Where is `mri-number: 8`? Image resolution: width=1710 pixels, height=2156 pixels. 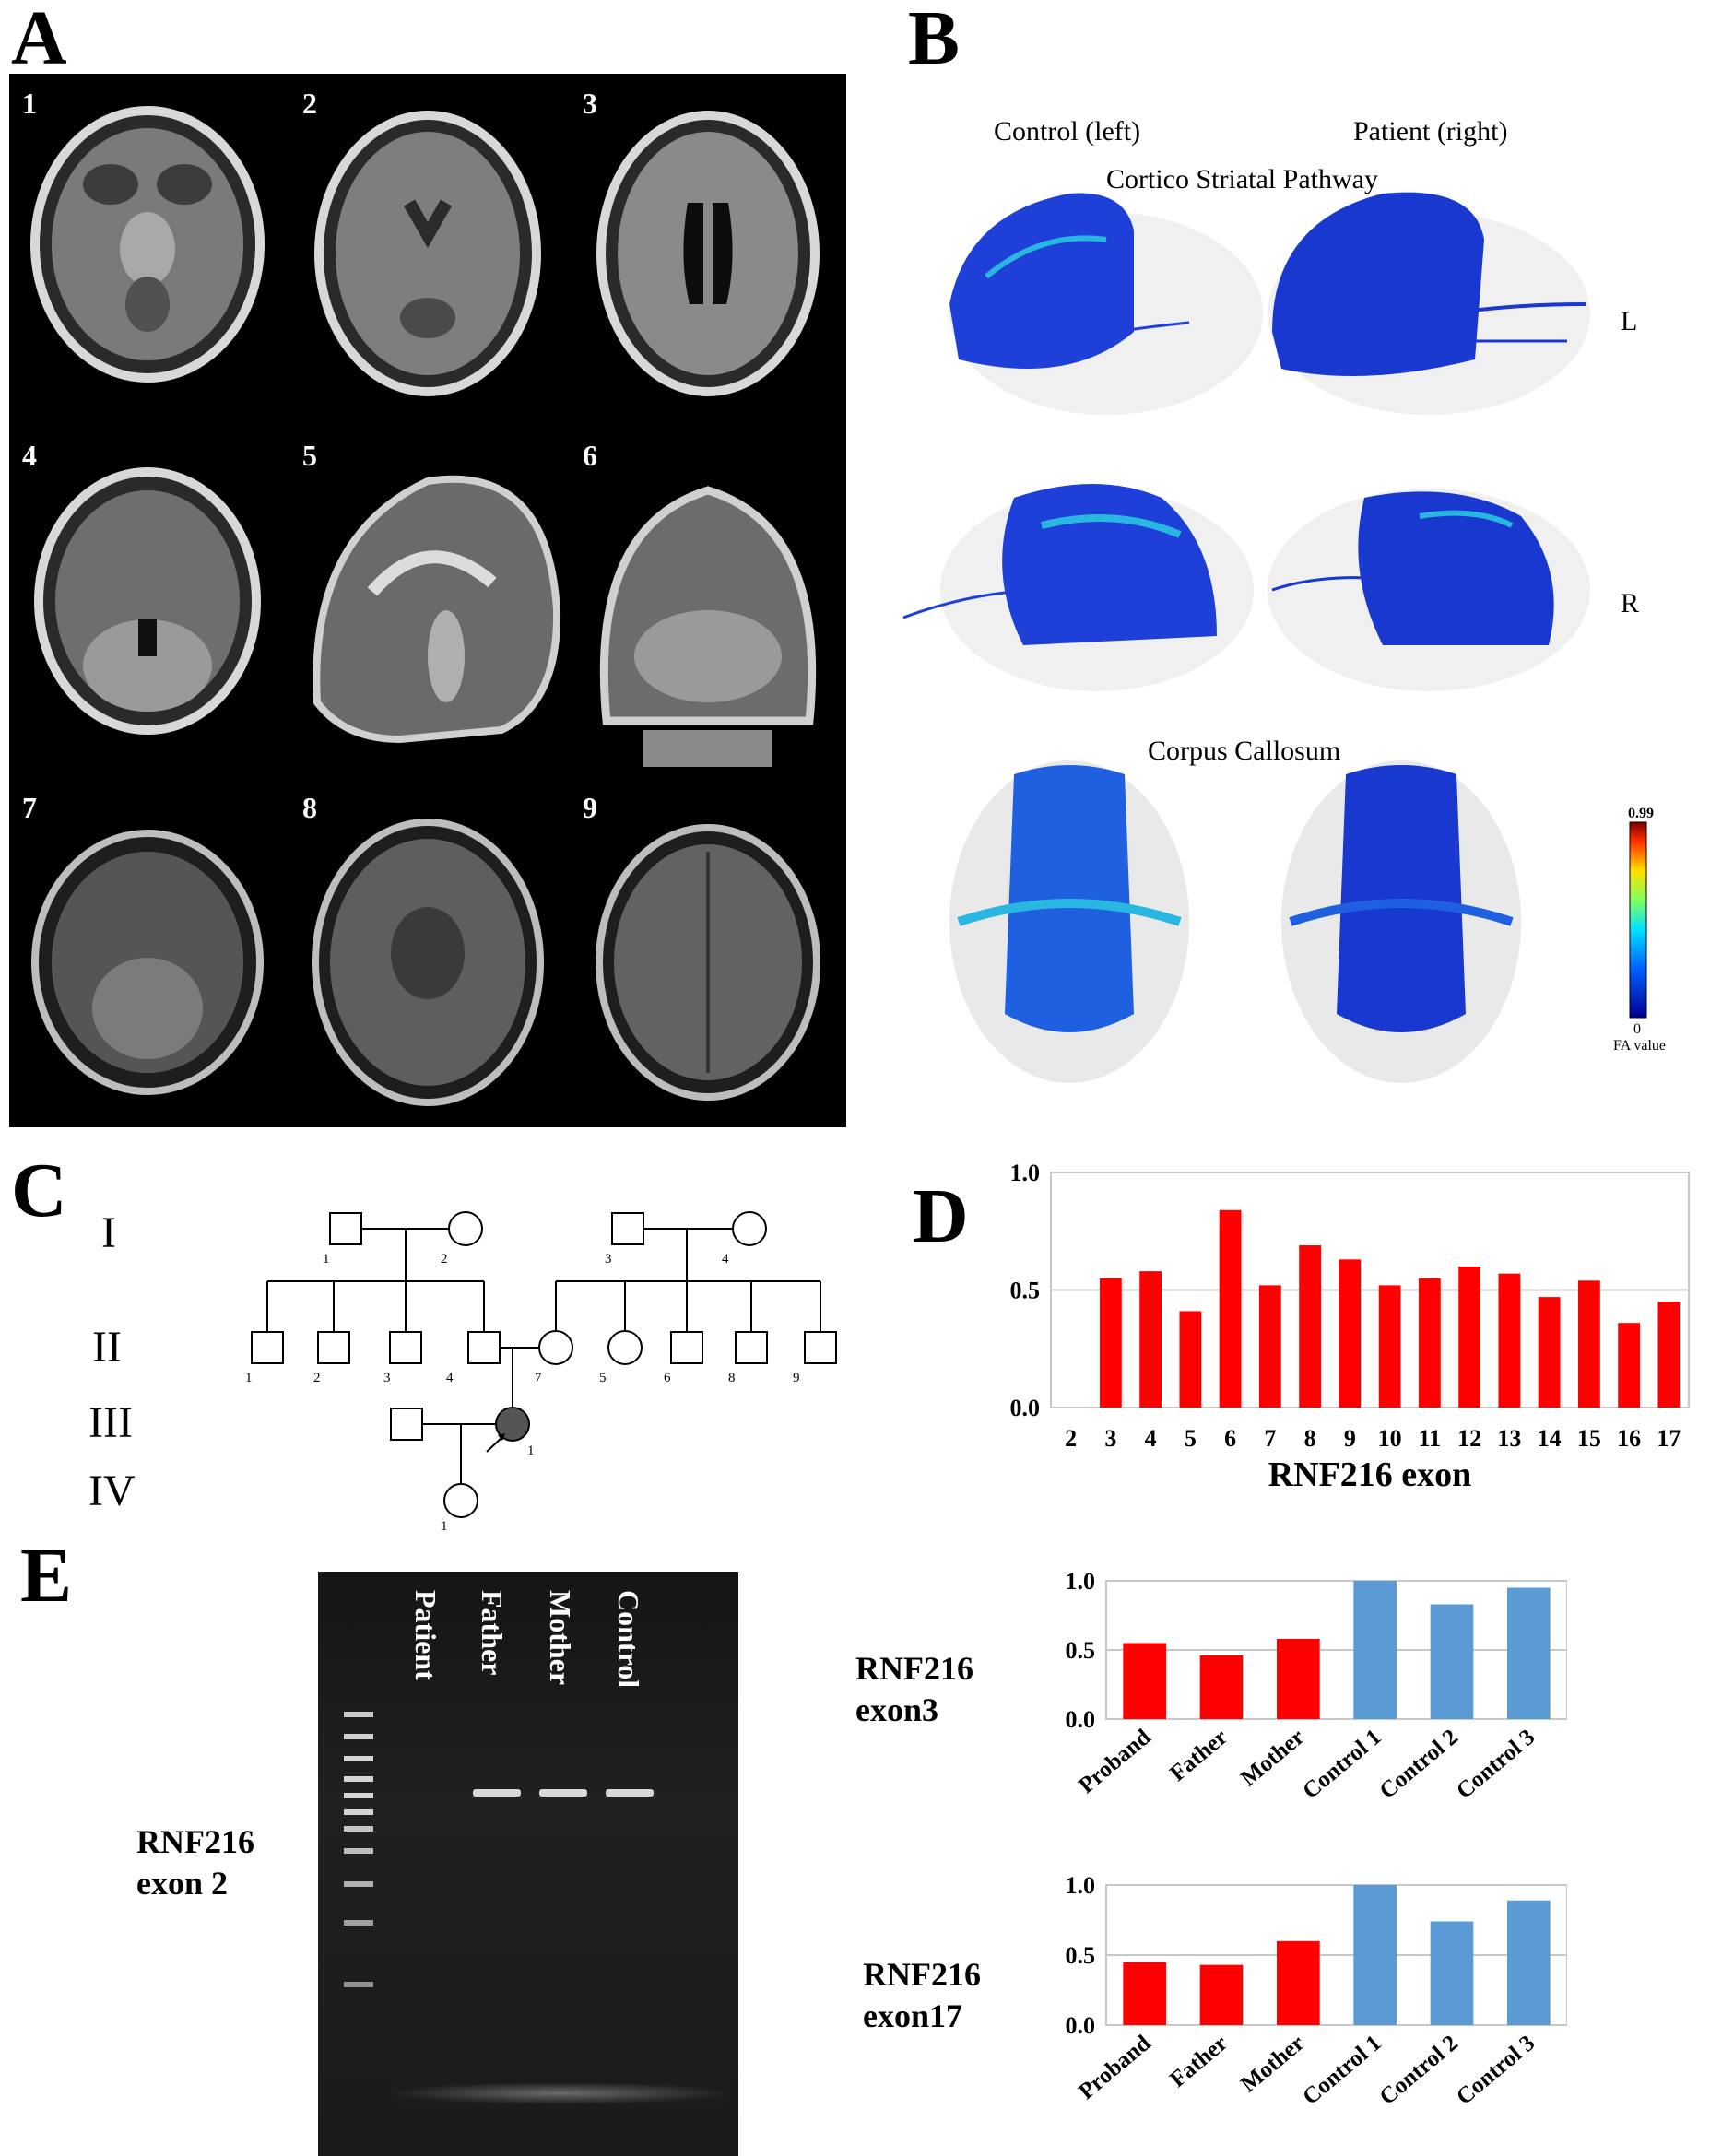
mri-number: 8 is located at coordinates (309, 807).